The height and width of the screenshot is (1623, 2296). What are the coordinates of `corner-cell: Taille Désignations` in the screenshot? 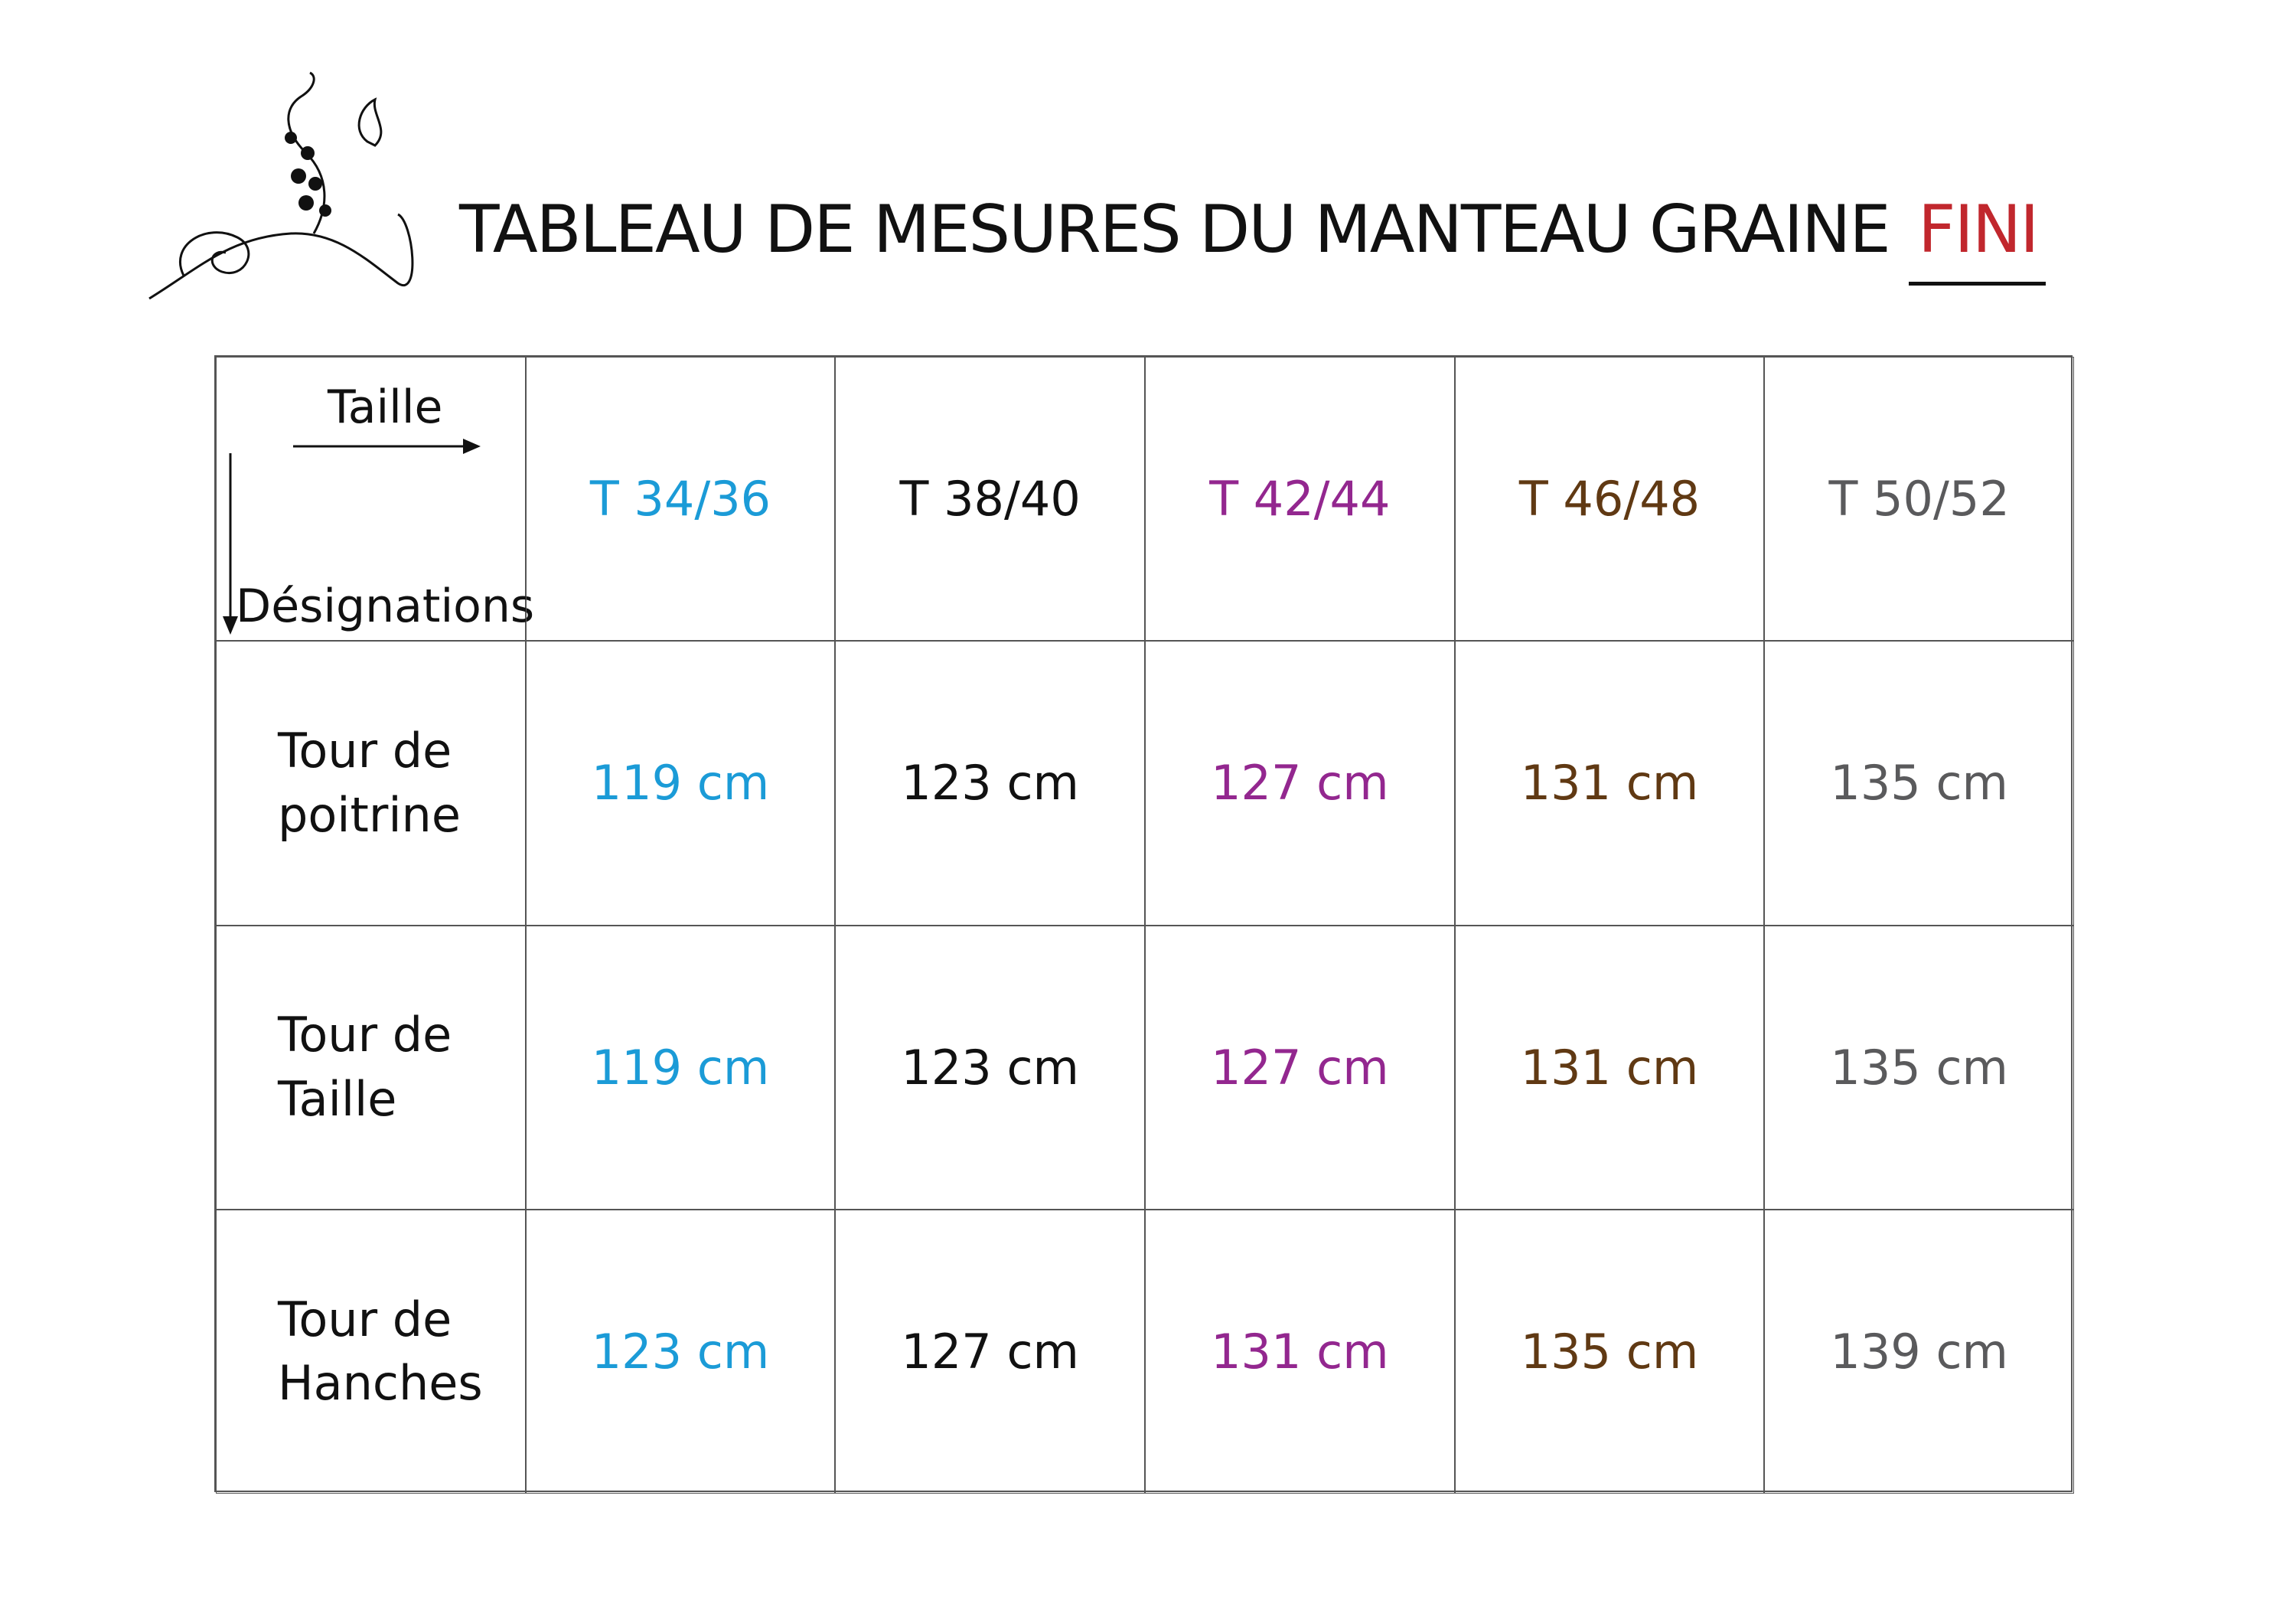 It's located at (375, 499).